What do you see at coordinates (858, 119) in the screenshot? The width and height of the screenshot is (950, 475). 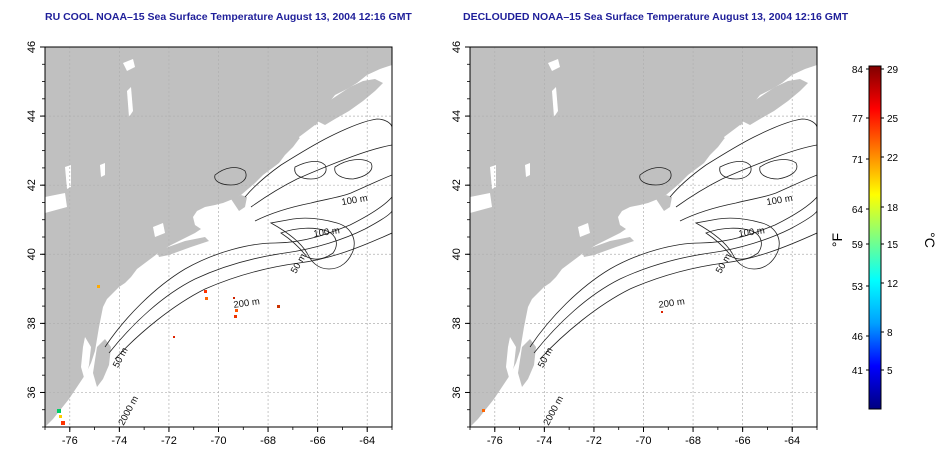 I see `colorbar-f-label: 77` at bounding box center [858, 119].